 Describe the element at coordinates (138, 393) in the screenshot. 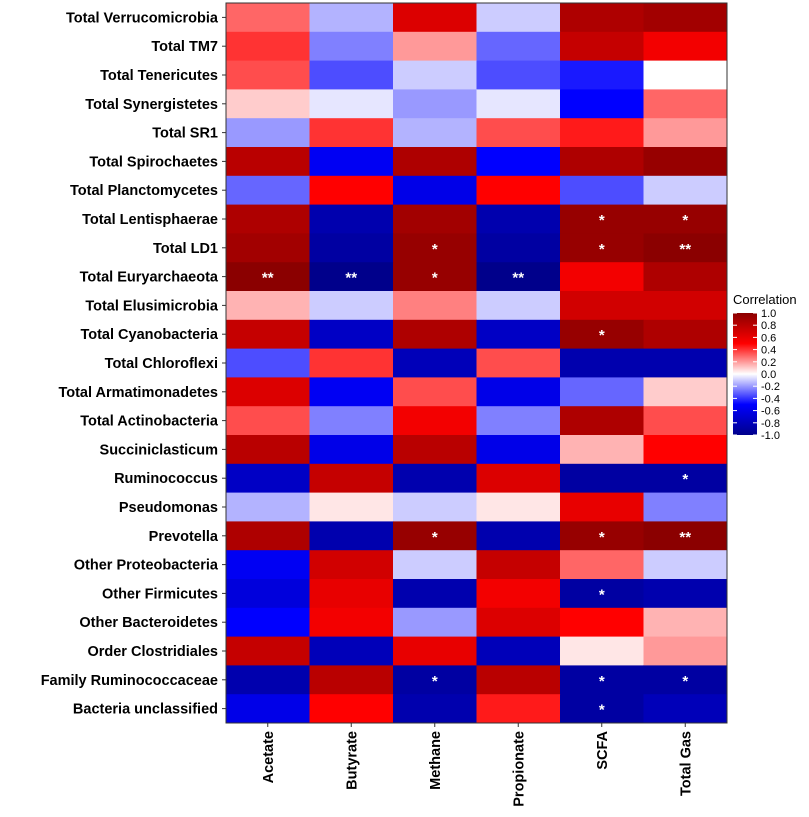

I see `row-label: Total Armatimonadetes` at that location.